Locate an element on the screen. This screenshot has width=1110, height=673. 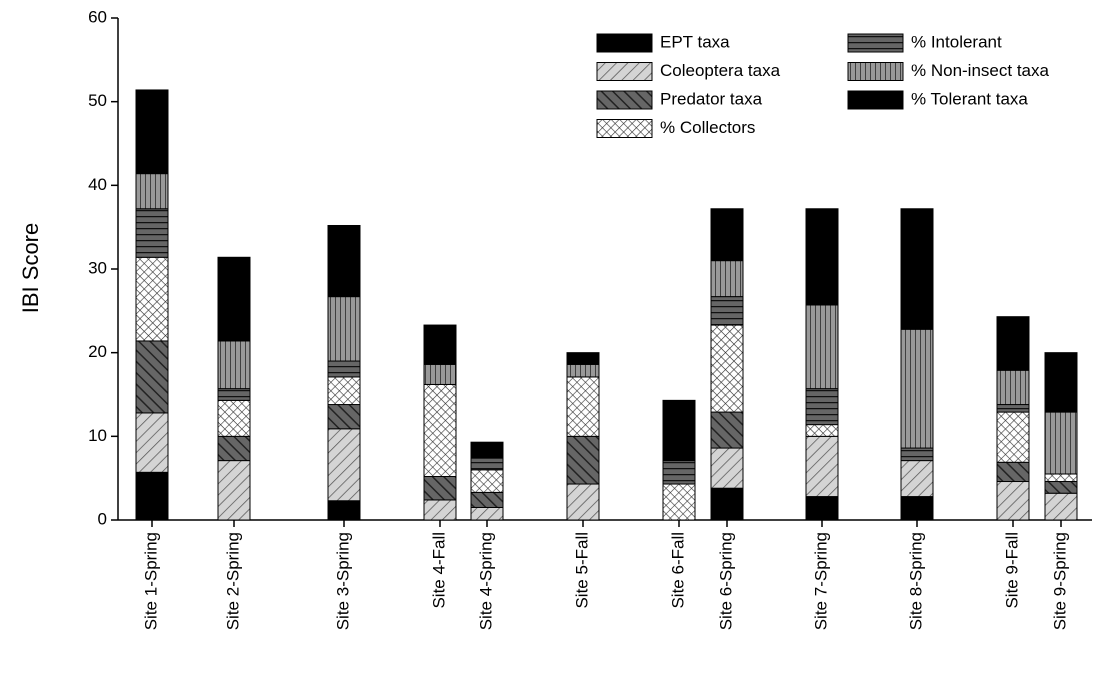
x-tick-label: Site 1-Spring is located at coordinates (150, 581).